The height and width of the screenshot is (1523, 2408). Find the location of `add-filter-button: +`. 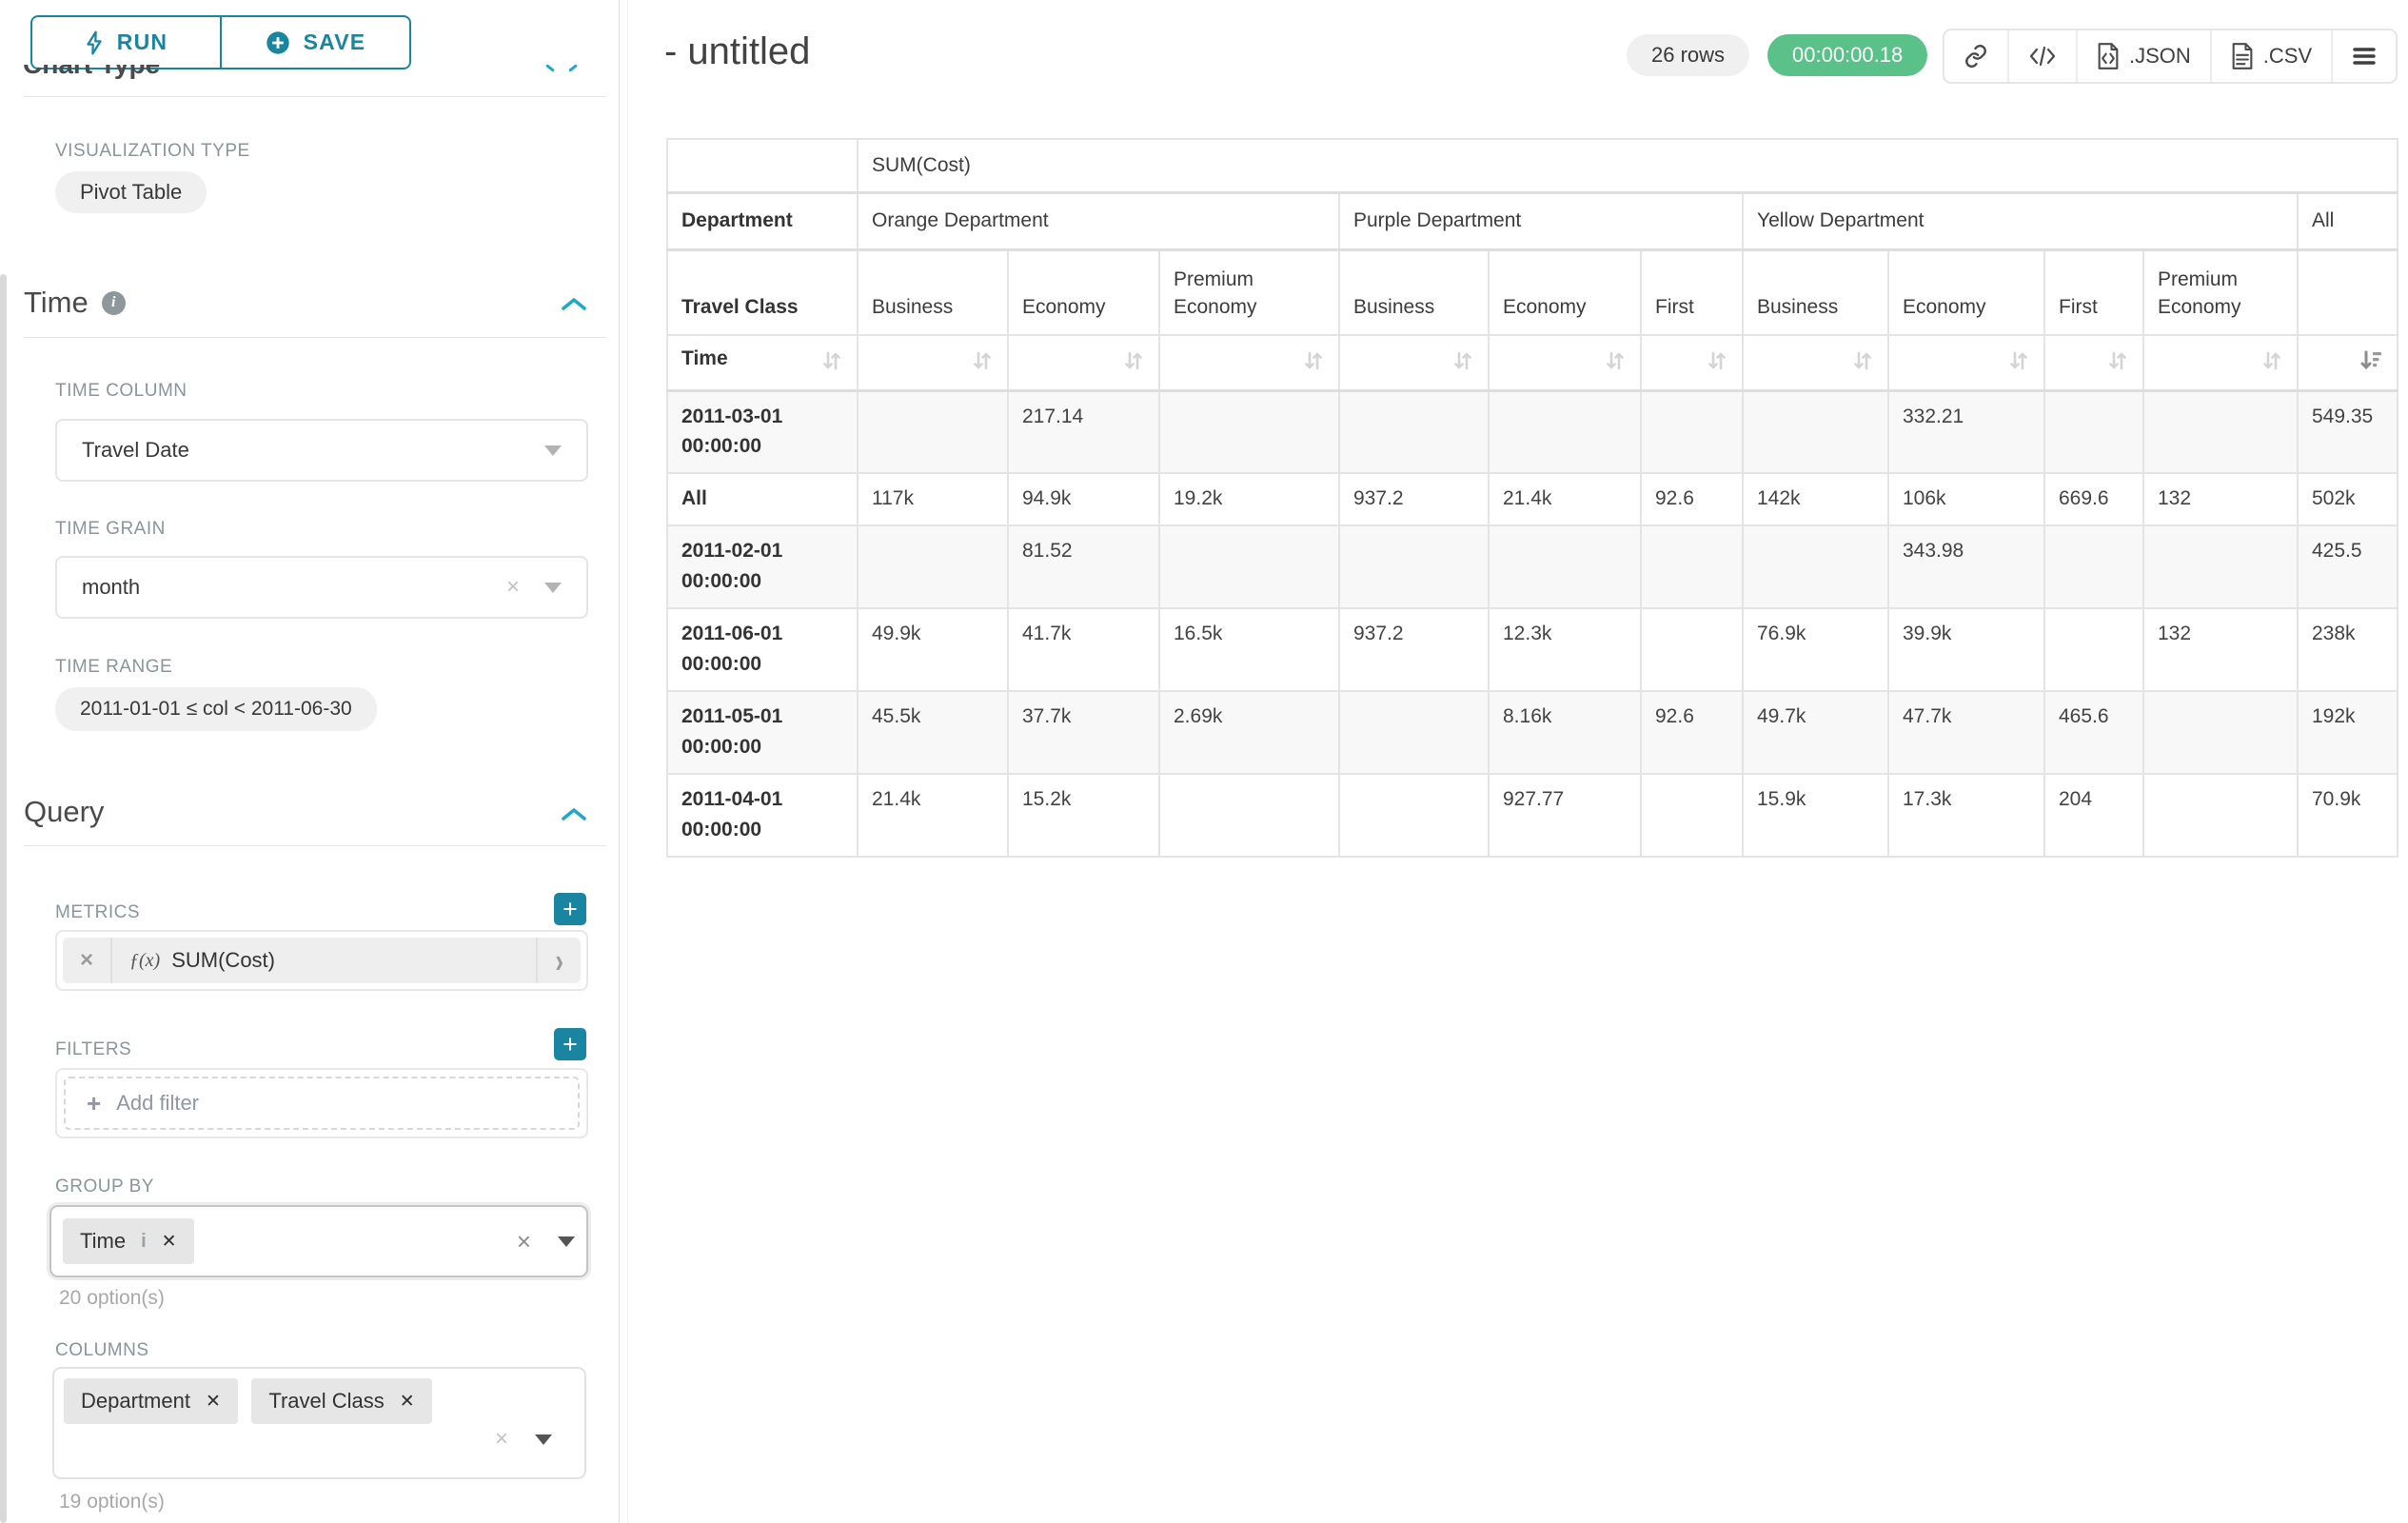

add-filter-button: + is located at coordinates (570, 1044).